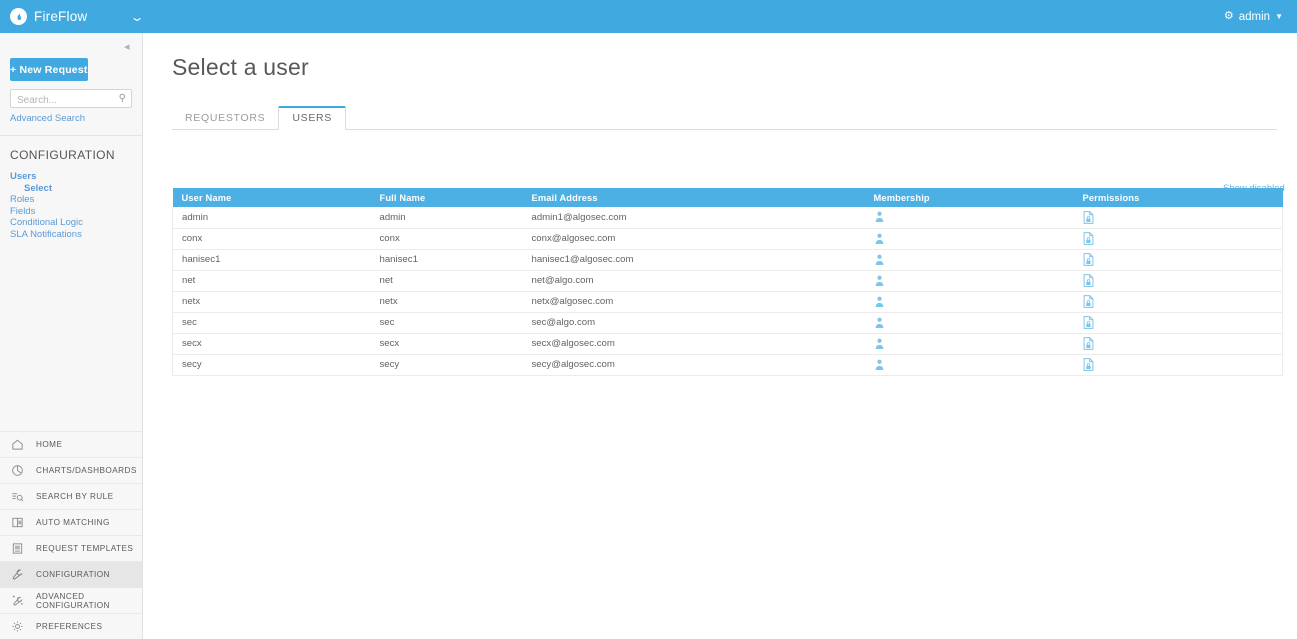 The height and width of the screenshot is (639, 1297). I want to click on sidebar-item-label: ADVANCED CONFIGURATION, so click(73, 600).